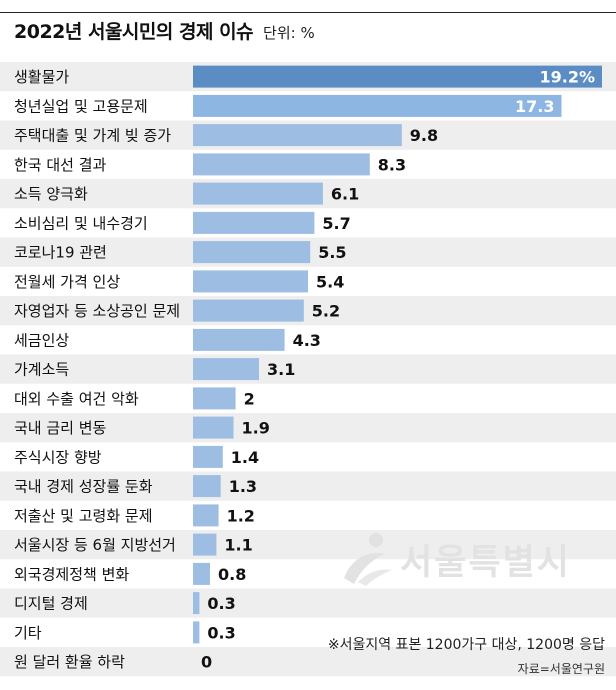 The width and height of the screenshot is (616, 690). I want to click on category-label: 디지털 경제, so click(51, 604).